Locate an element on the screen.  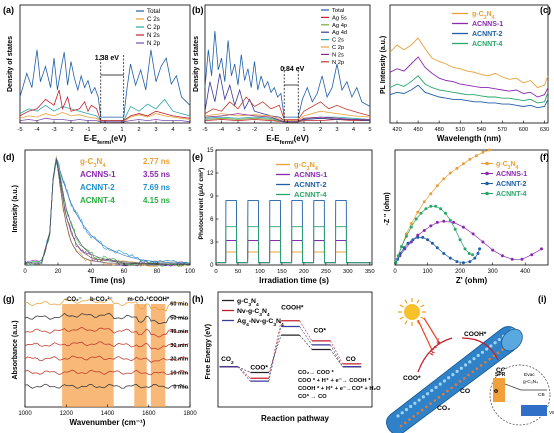
x-axis-label: Time (ns) is located at coordinates (108, 280).